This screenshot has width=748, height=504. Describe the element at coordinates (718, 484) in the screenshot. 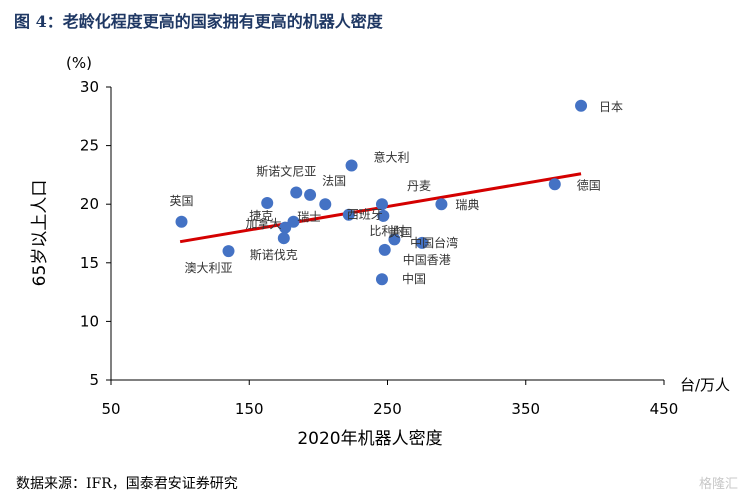

I see `watermark-logo: 格隆汇` at that location.